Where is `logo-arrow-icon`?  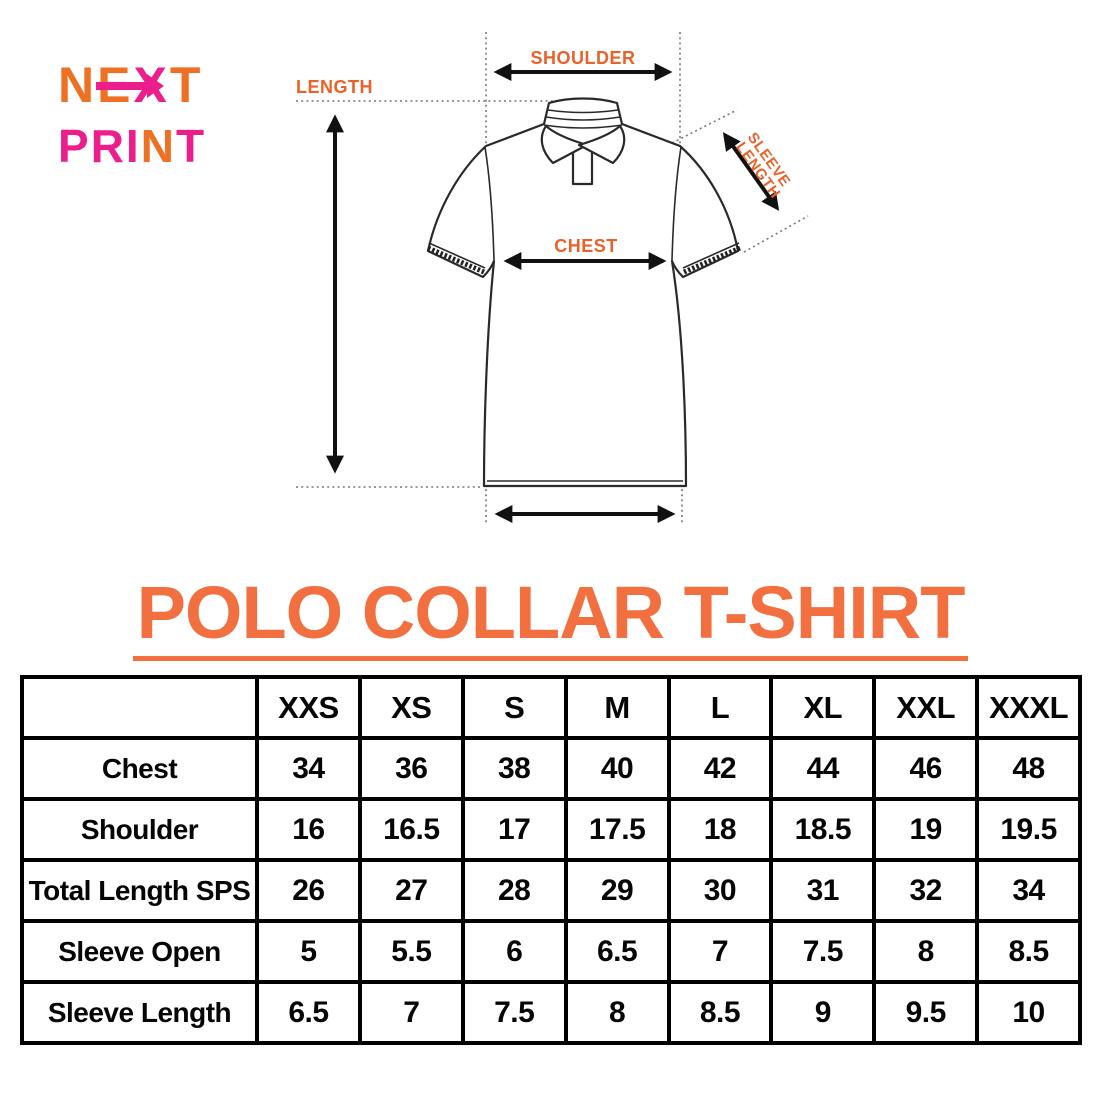
logo-arrow-icon is located at coordinates (130, 86).